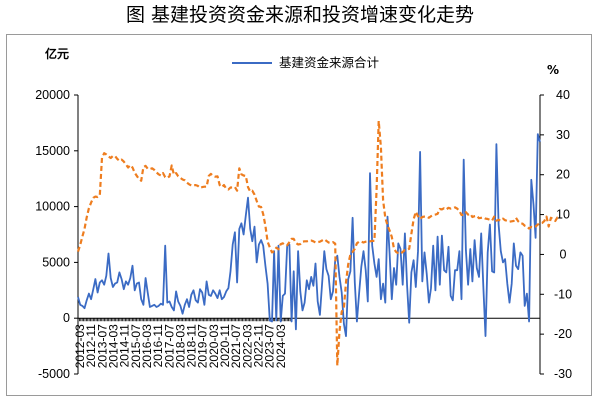 This screenshot has width=600, height=400. What do you see at coordinates (259, 345) in the screenshot?
I see `x-tick-label: 2022-11` at bounding box center [259, 345].